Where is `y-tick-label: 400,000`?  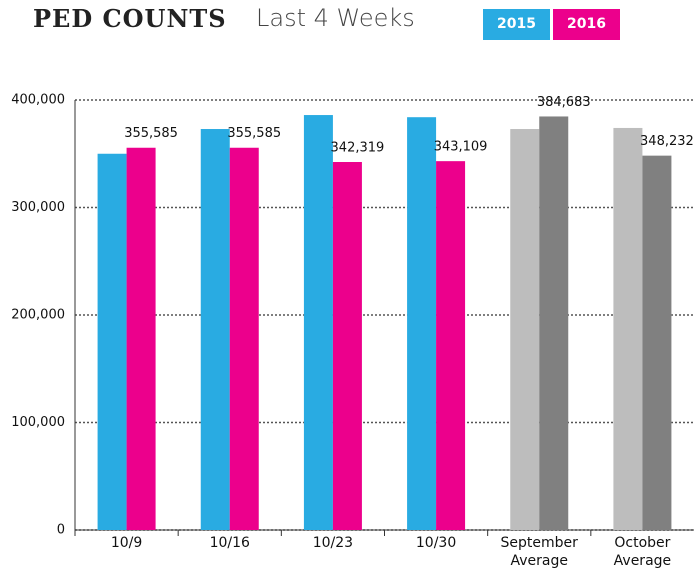 y-tick-label: 400,000 is located at coordinates (38, 100).